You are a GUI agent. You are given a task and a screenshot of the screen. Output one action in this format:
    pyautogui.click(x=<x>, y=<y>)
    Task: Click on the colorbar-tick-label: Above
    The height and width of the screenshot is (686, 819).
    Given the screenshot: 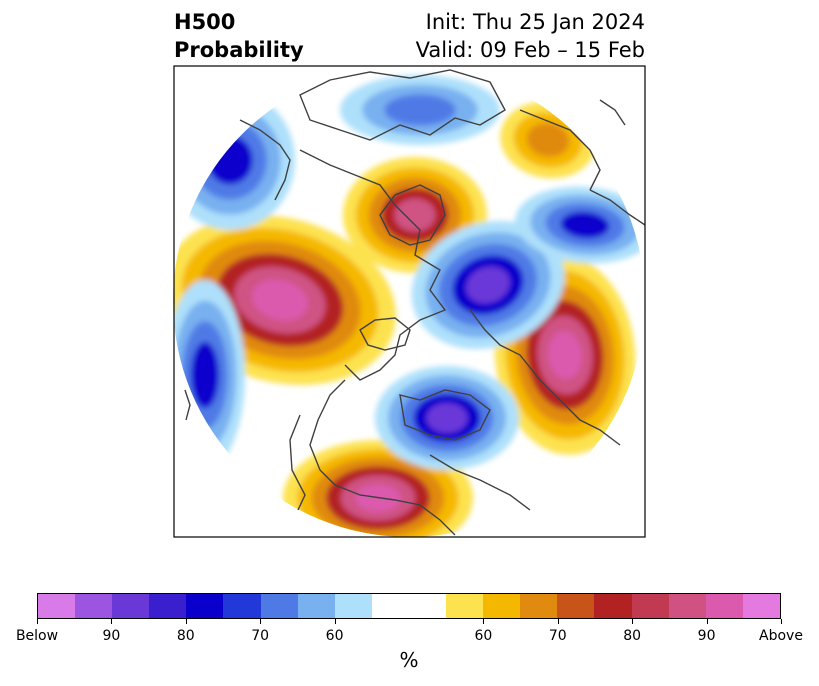 What is the action you would take?
    pyautogui.click(x=781, y=636)
    